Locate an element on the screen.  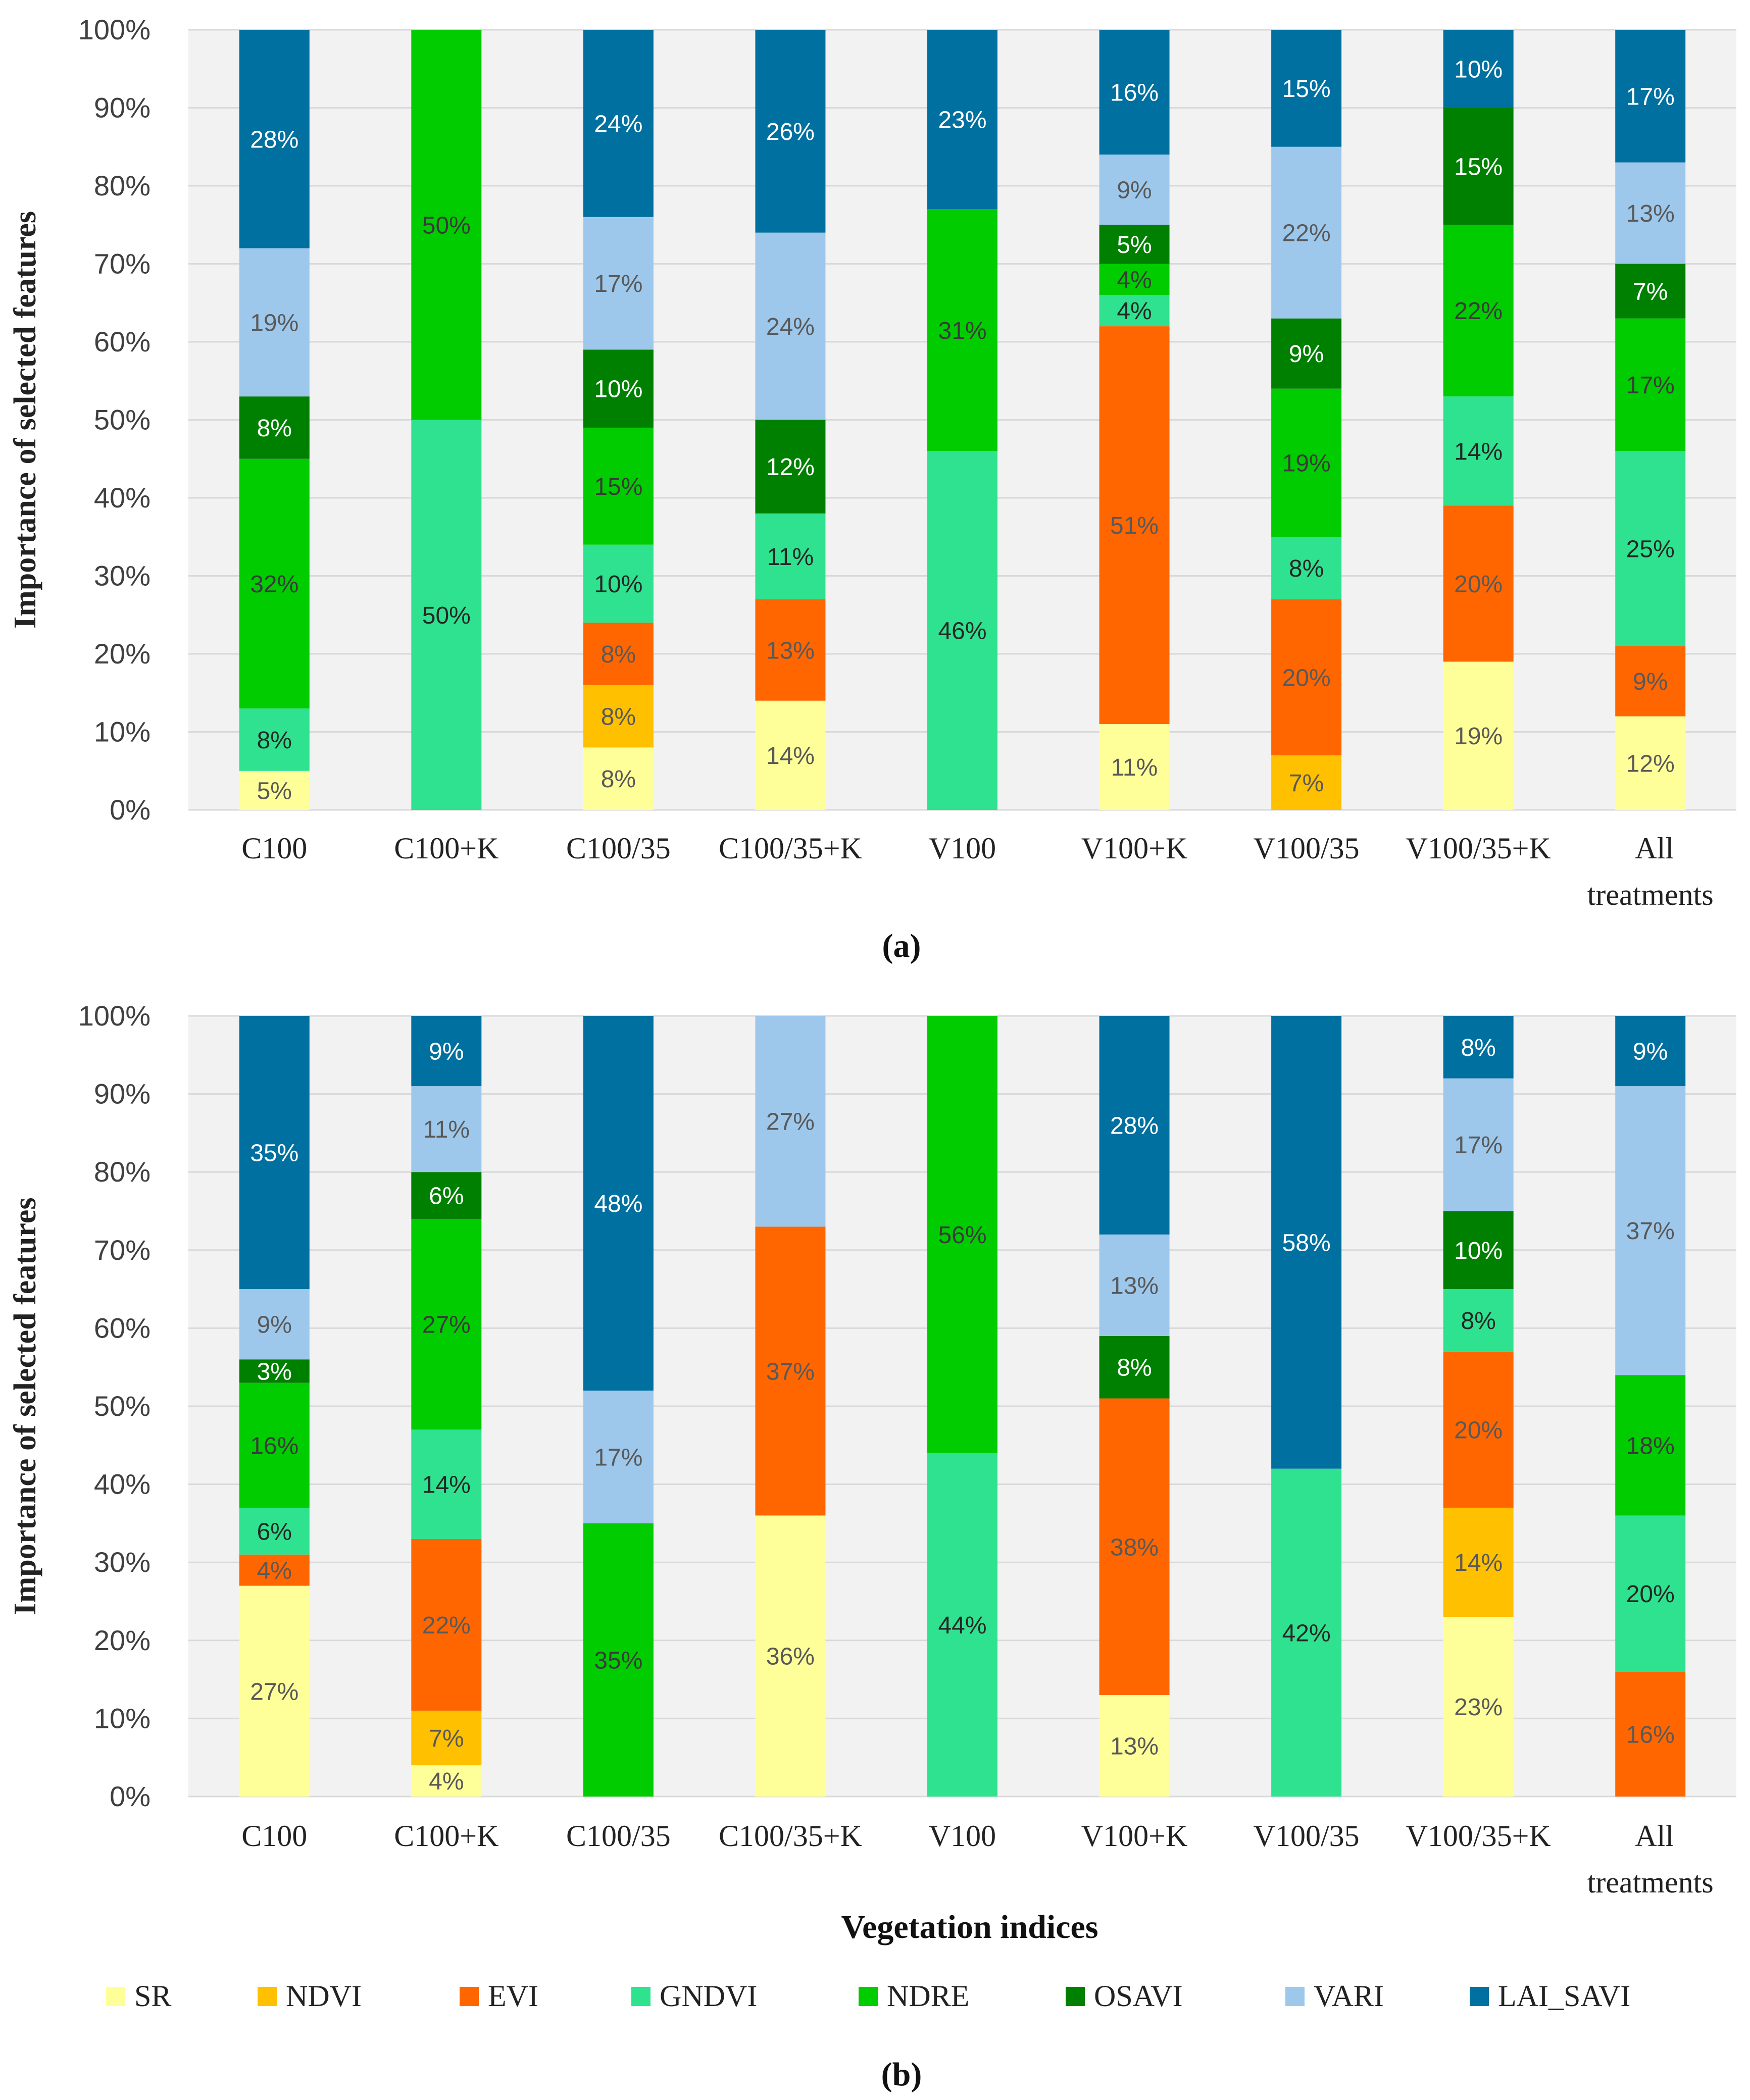
y-axis-title: Importance of selected features is located at coordinates (25, 420).